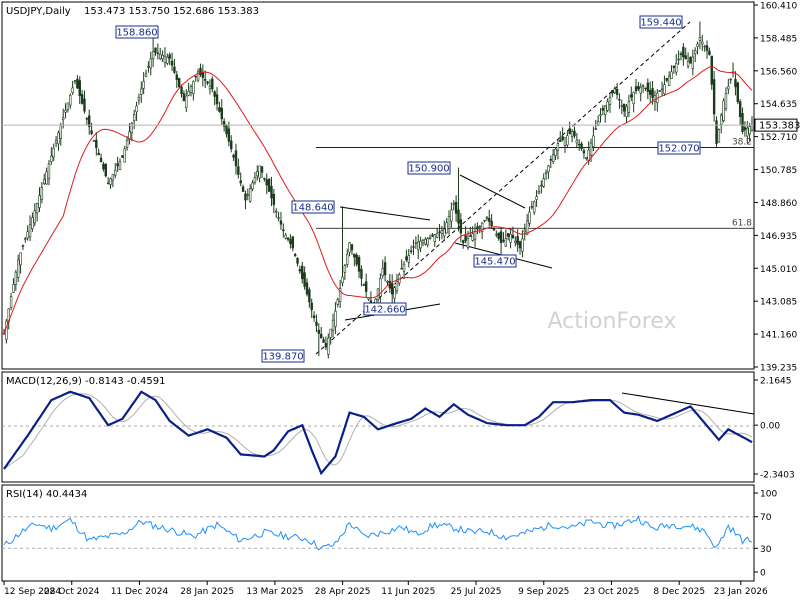 The width and height of the screenshot is (800, 600). What do you see at coordinates (778, 171) in the screenshot?
I see `price-tick-label: 150.785` at bounding box center [778, 171].